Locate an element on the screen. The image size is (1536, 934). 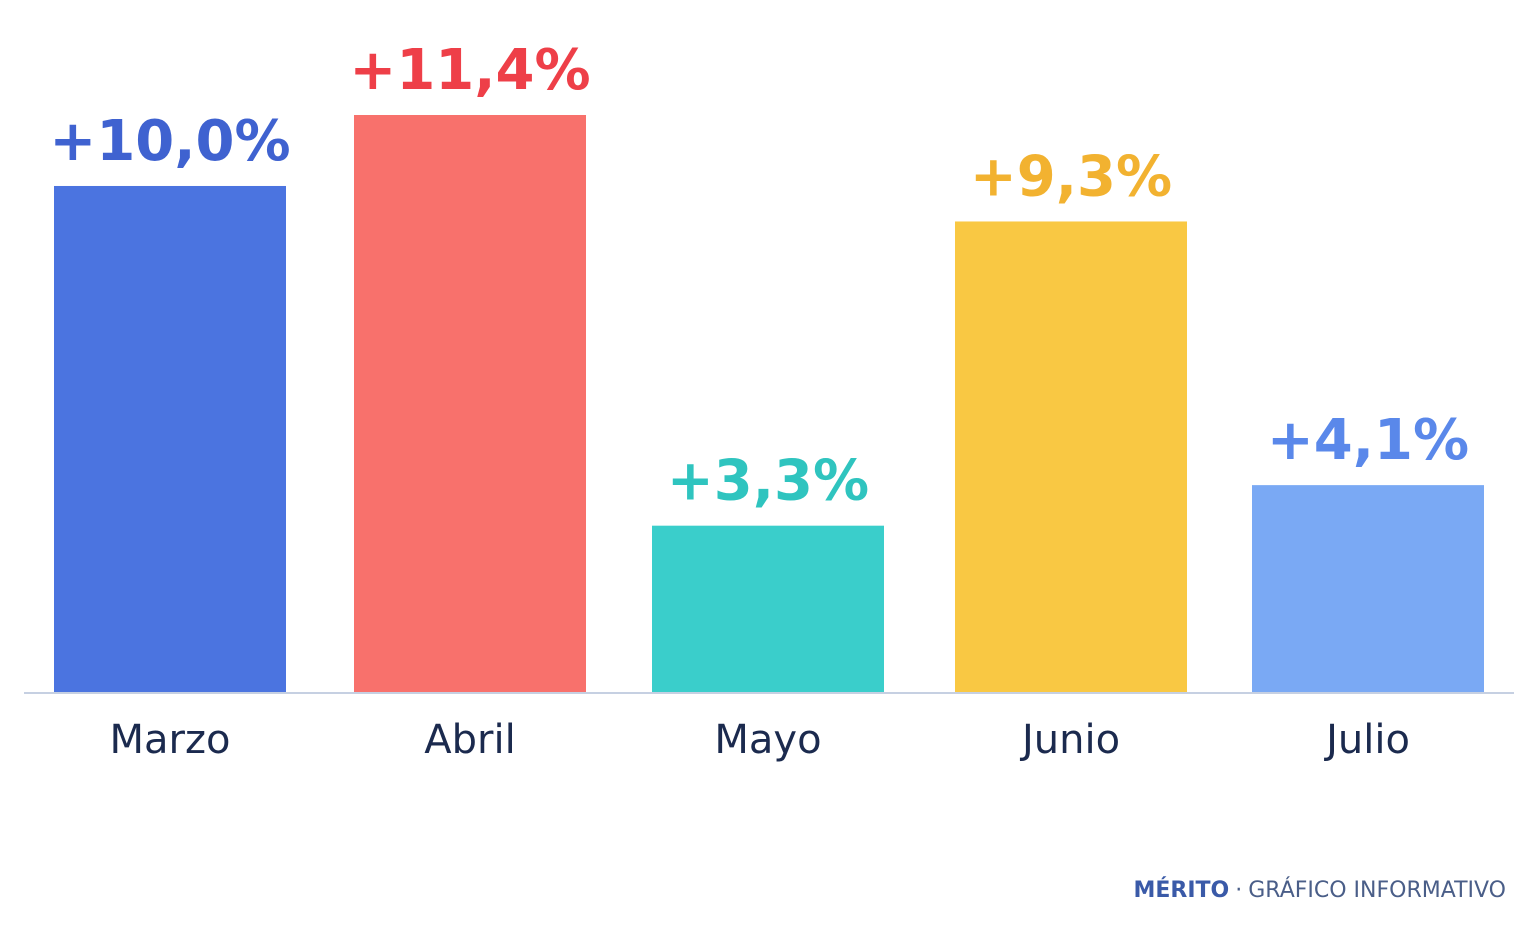
bar-mayo is located at coordinates (768, 609).